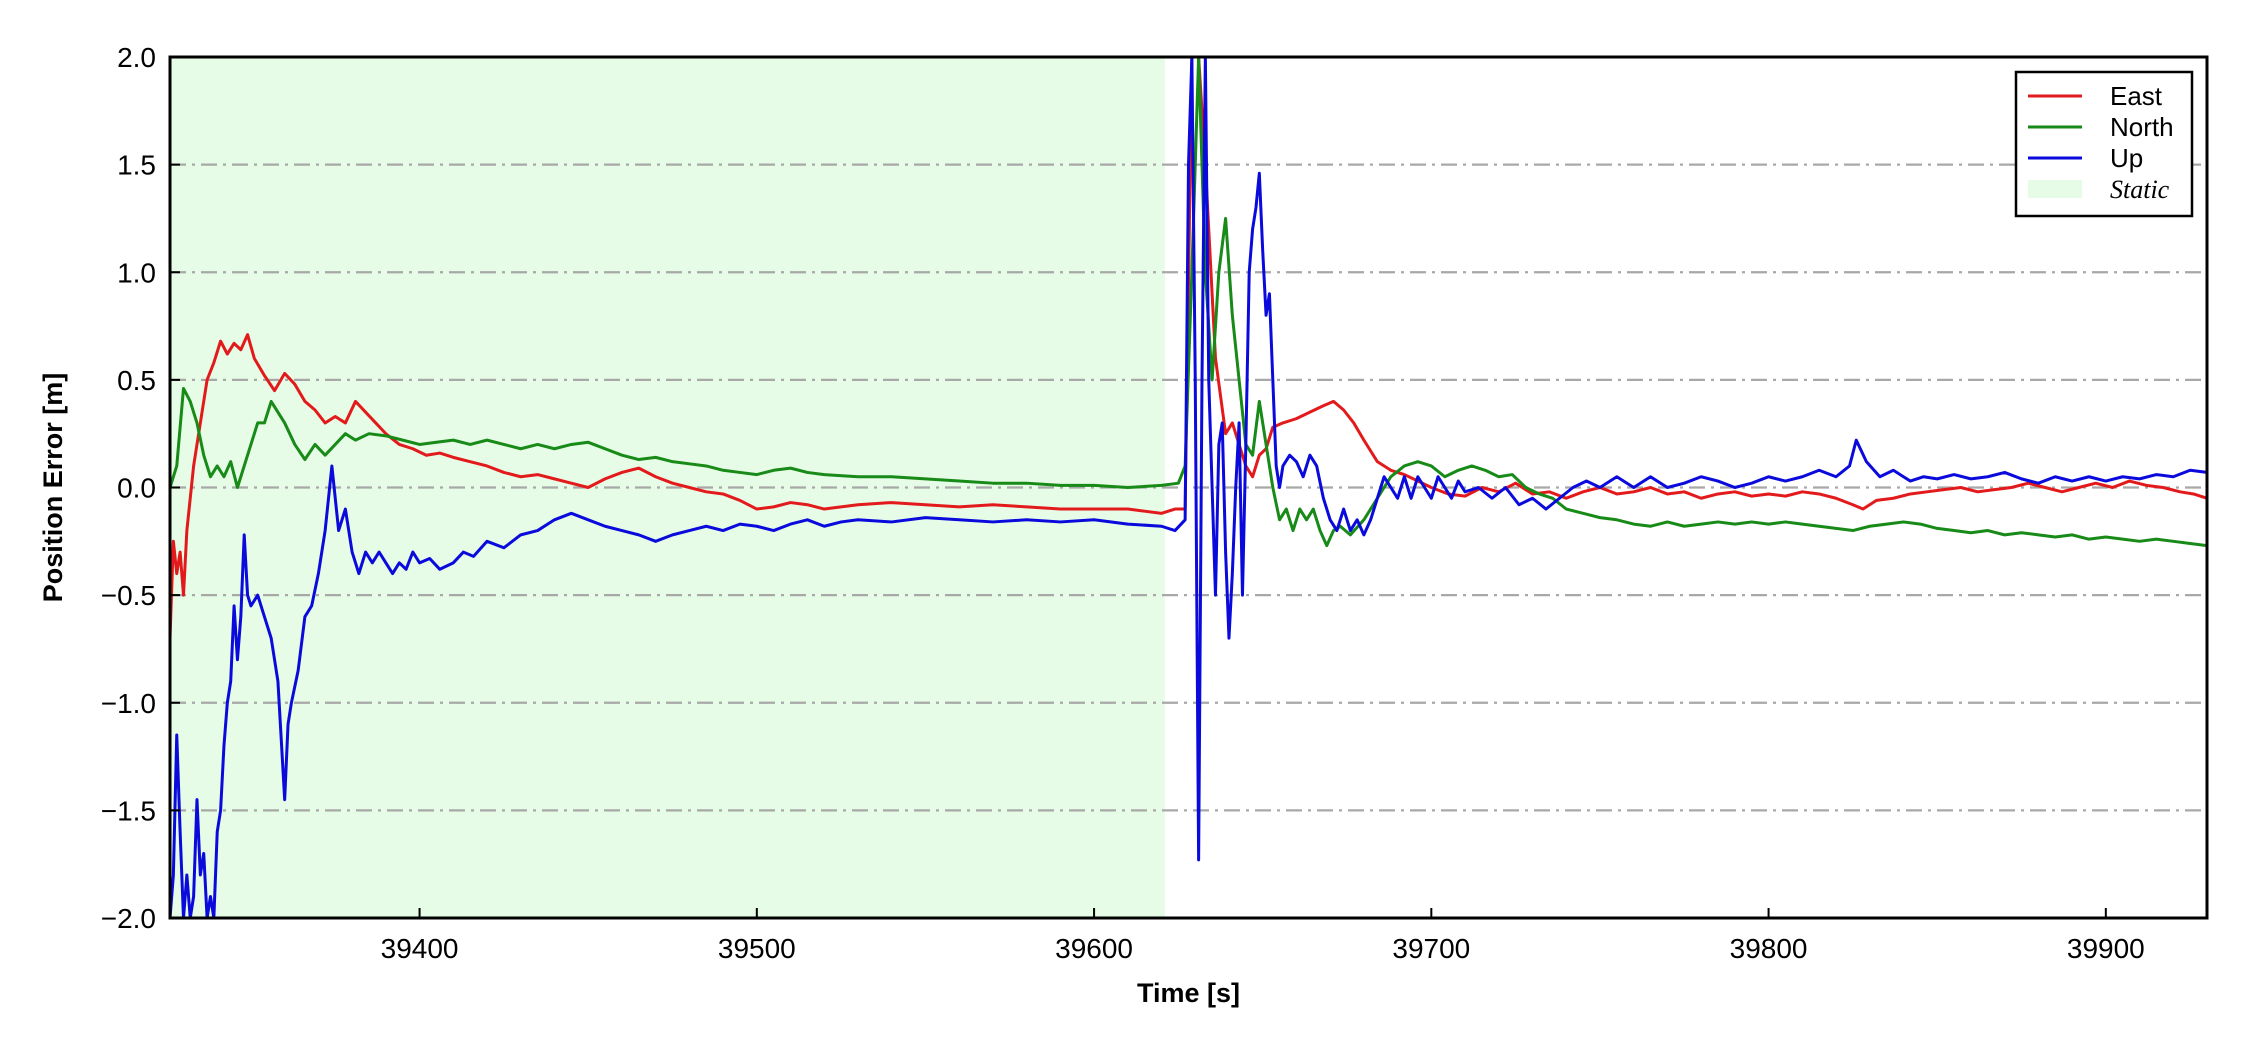 The width and height of the screenshot is (2250, 1050). What do you see at coordinates (136, 272) in the screenshot?
I see `y-tick-label-6: 1.0` at bounding box center [136, 272].